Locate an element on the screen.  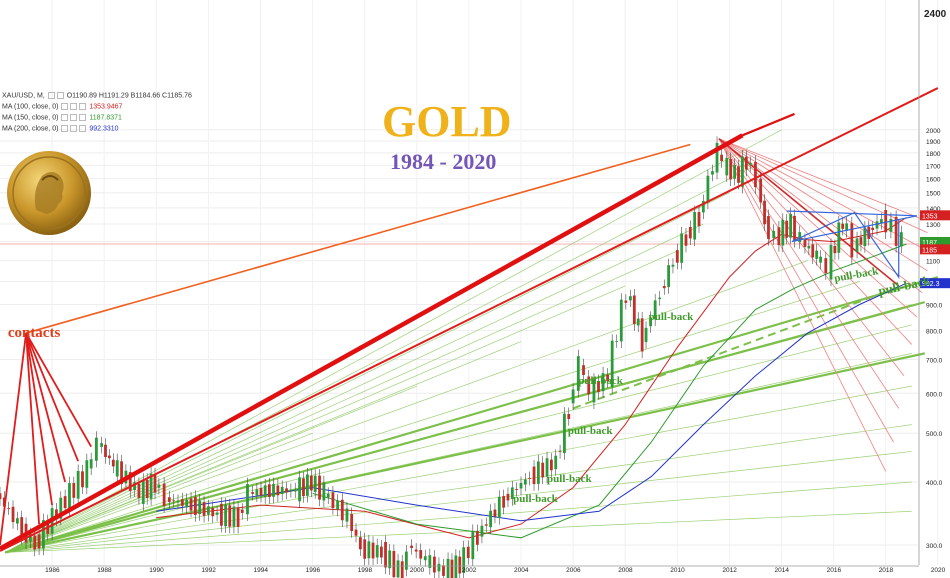
y-tick-label: 400.0 is located at coordinates (934, 483).